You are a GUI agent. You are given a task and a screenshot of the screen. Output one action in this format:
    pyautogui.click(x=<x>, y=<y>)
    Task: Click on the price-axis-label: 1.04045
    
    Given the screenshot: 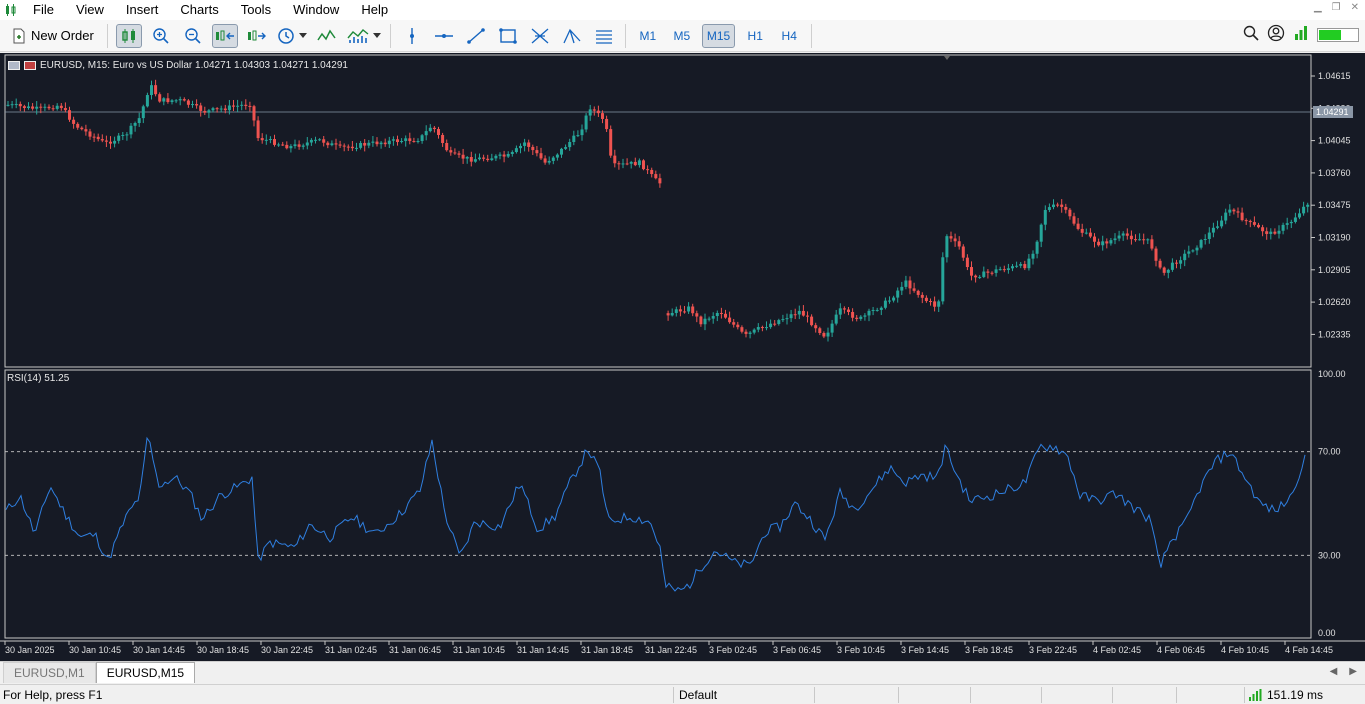 What is the action you would take?
    pyautogui.click(x=1334, y=141)
    